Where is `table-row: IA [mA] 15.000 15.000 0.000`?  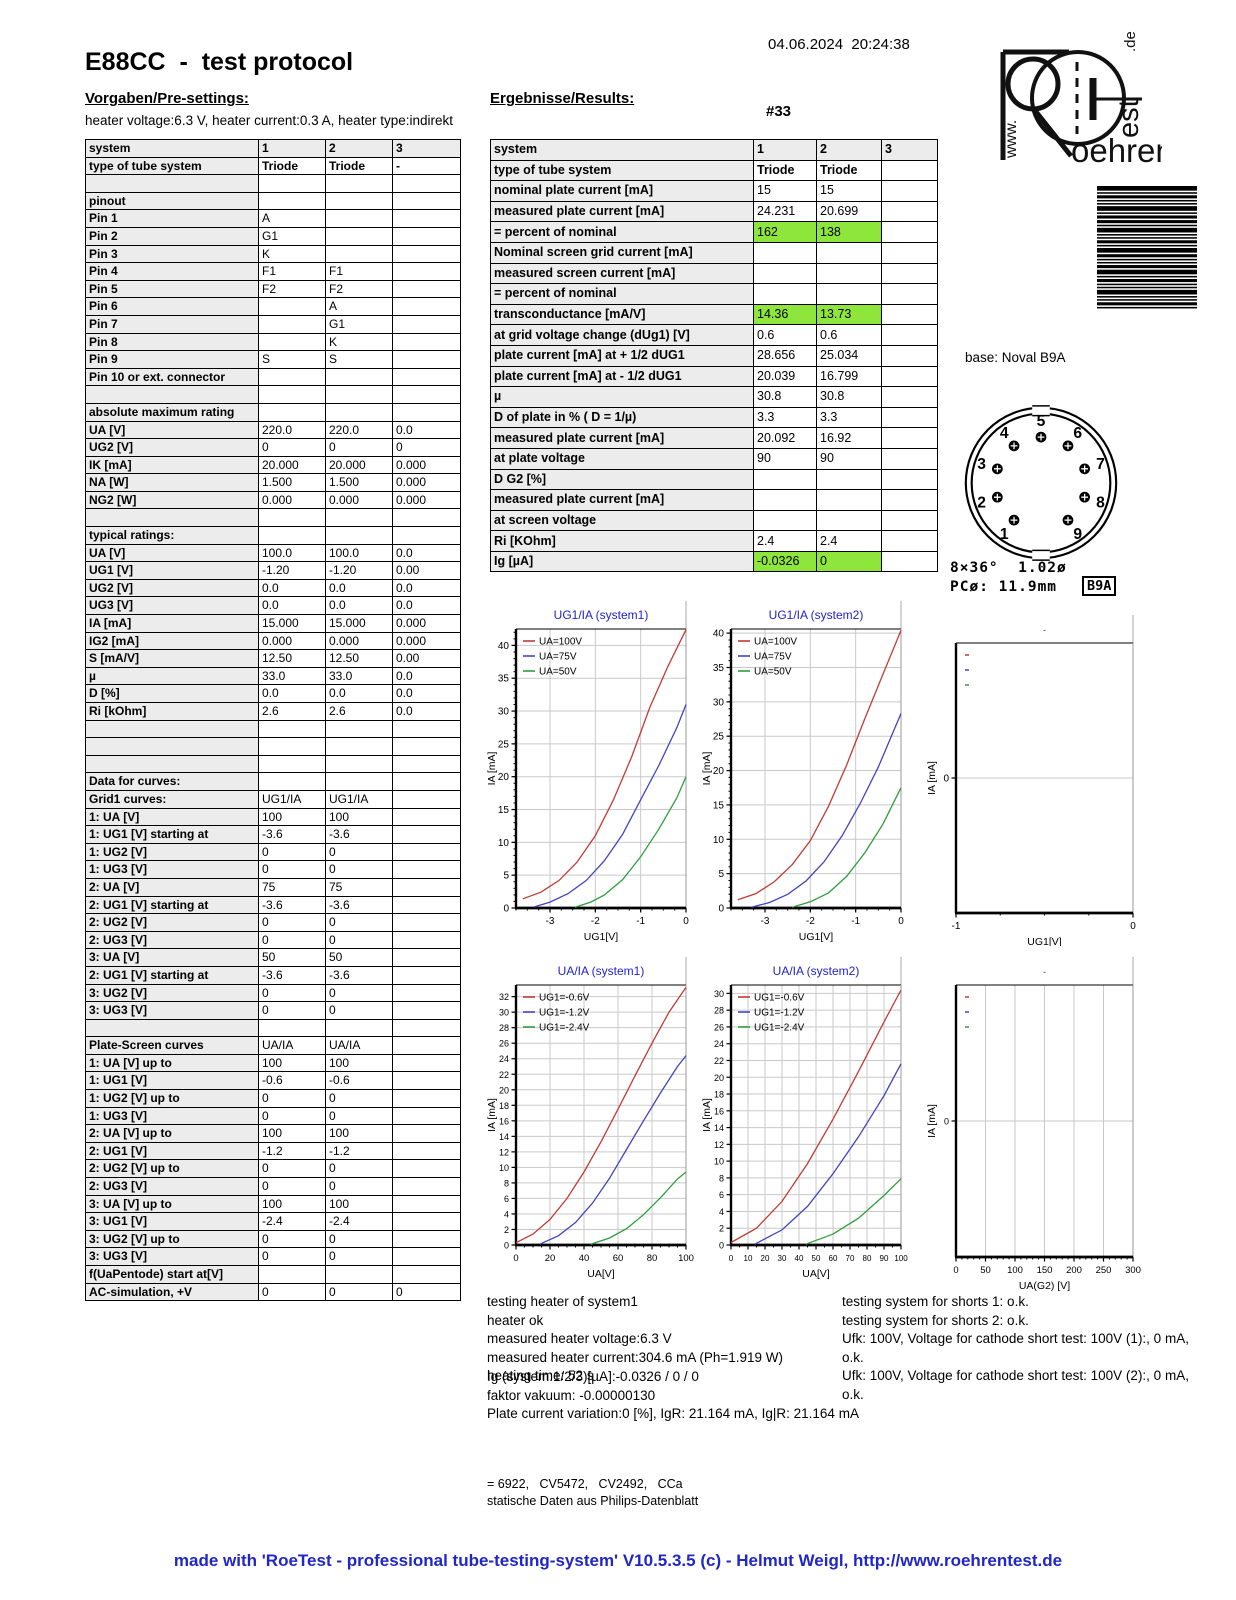
table-row: IA [mA] 15.000 15.000 0.000 is located at coordinates (273, 623).